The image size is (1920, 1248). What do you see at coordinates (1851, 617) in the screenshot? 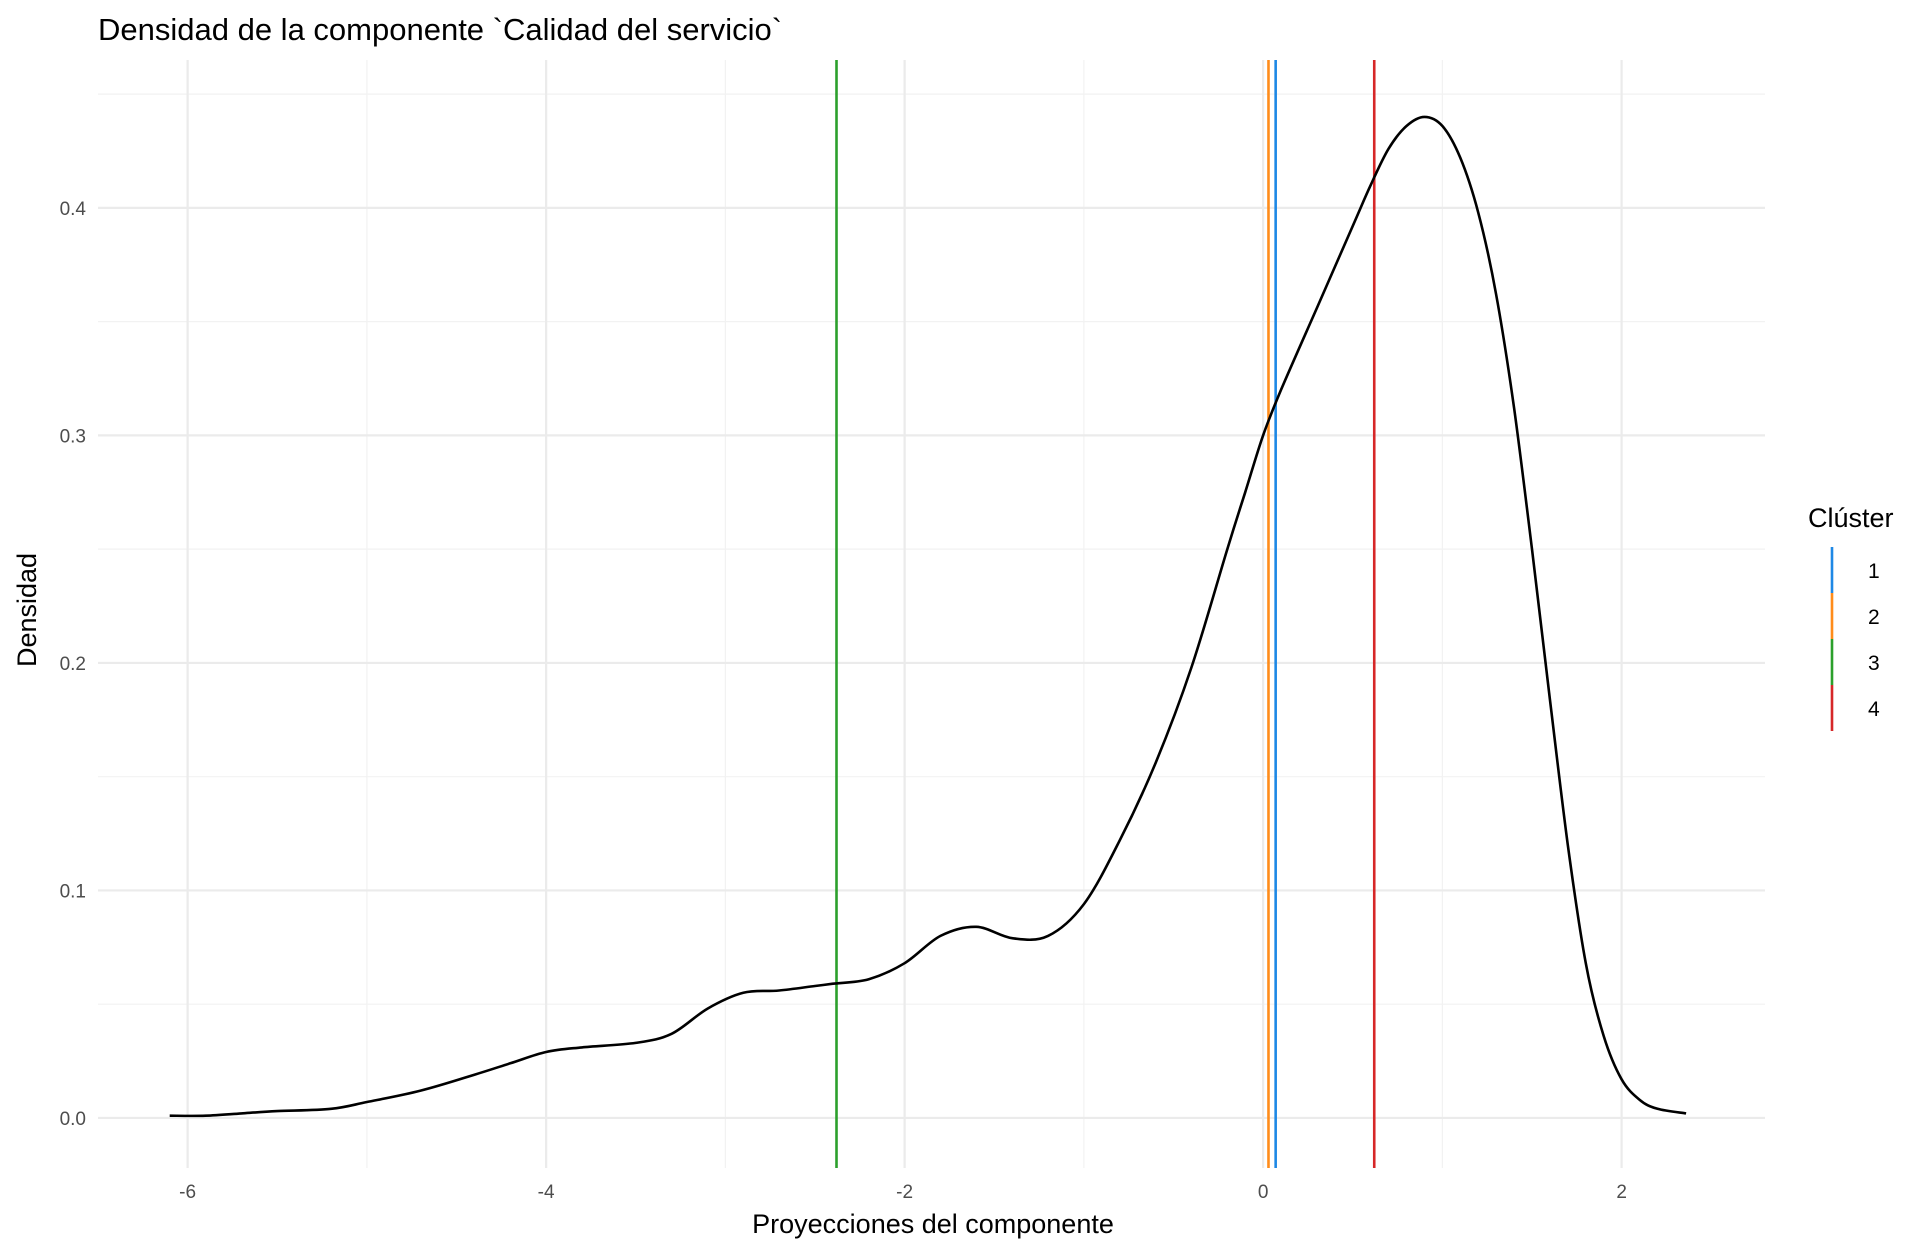
I see `legend: Clúster 1 2 3 4` at bounding box center [1851, 617].